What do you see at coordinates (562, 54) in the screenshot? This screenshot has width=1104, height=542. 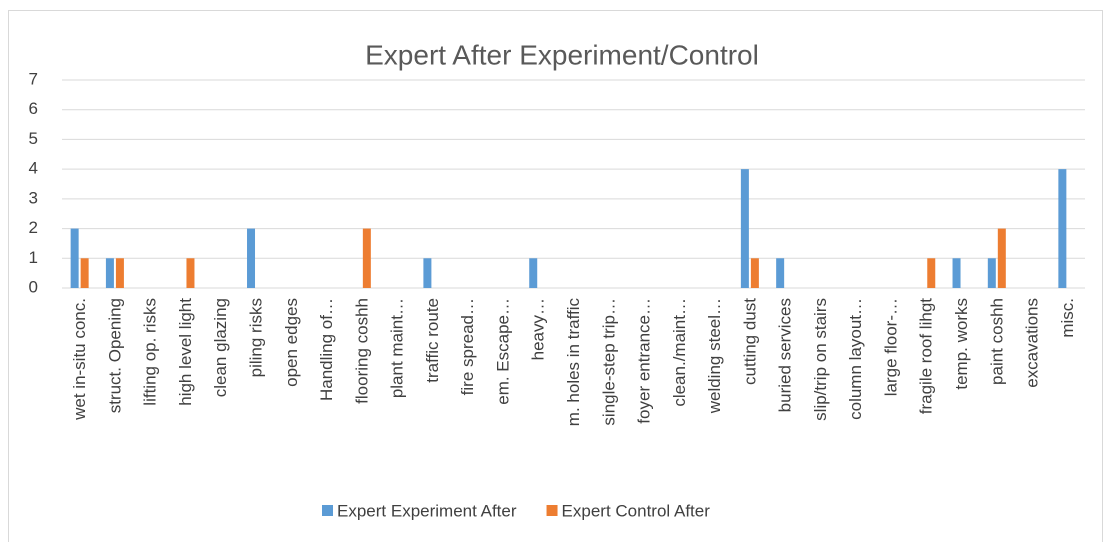 I see `chart-title: Expert After Experiment/Control` at bounding box center [562, 54].